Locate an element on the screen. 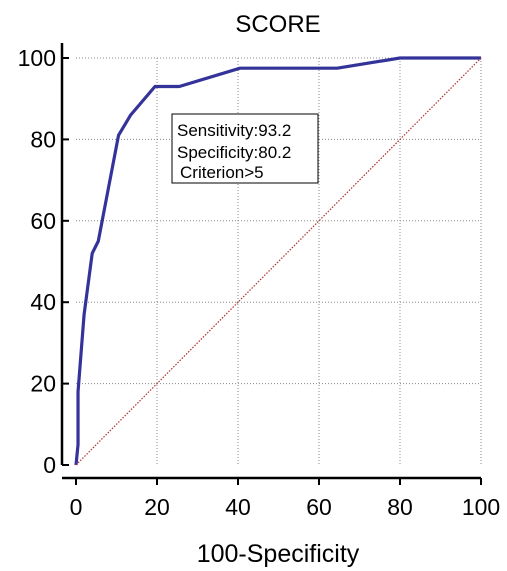 The image size is (507, 571). annotation-box is located at coordinates (245, 148).